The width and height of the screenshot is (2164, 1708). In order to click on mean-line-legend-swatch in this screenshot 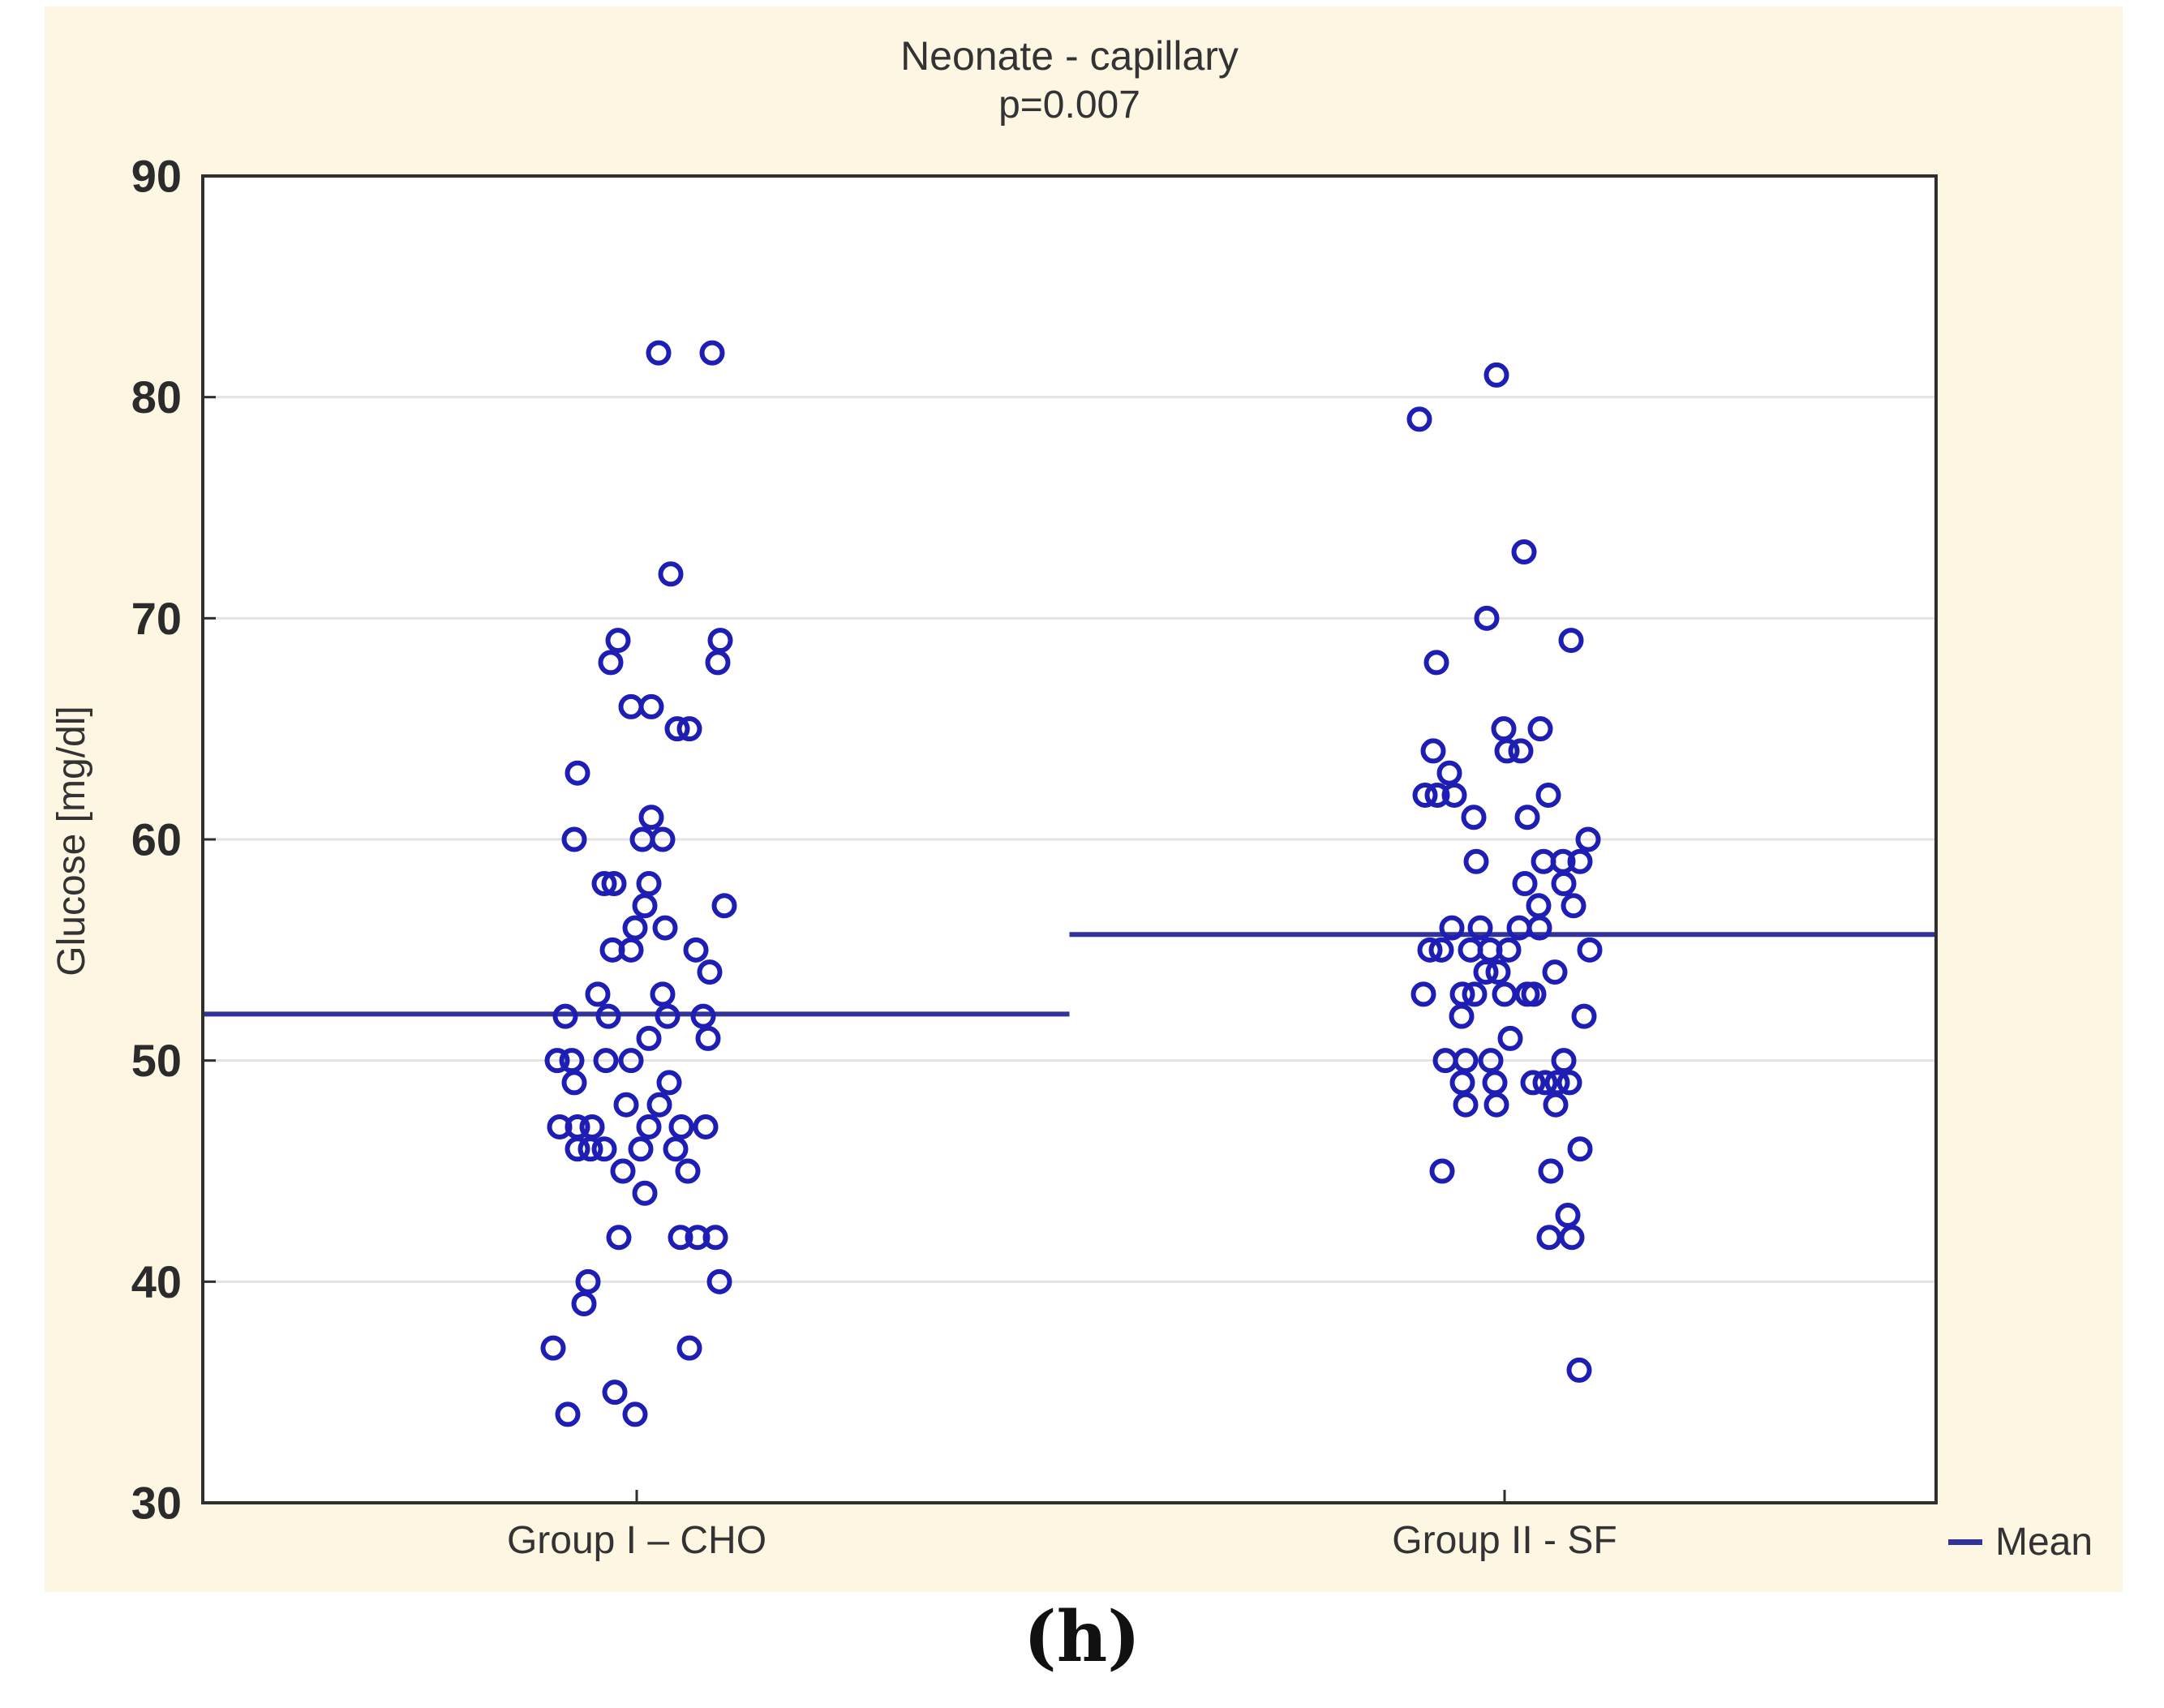, I will do `click(1965, 1541)`.